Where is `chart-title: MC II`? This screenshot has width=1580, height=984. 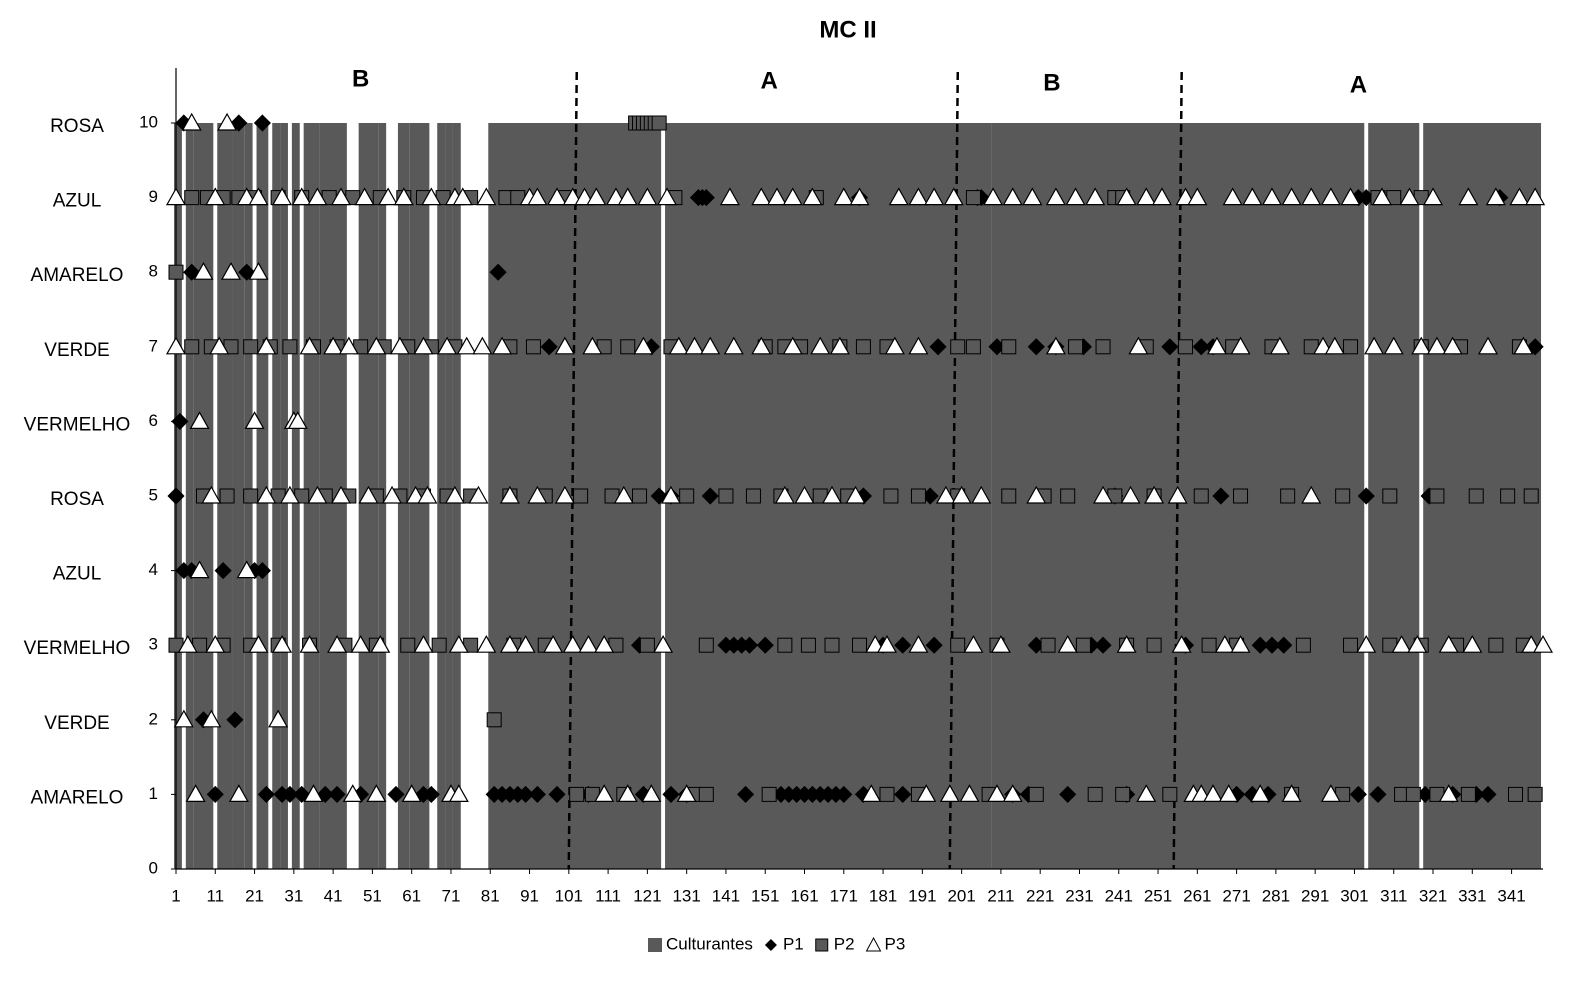 chart-title: MC II is located at coordinates (847, 29).